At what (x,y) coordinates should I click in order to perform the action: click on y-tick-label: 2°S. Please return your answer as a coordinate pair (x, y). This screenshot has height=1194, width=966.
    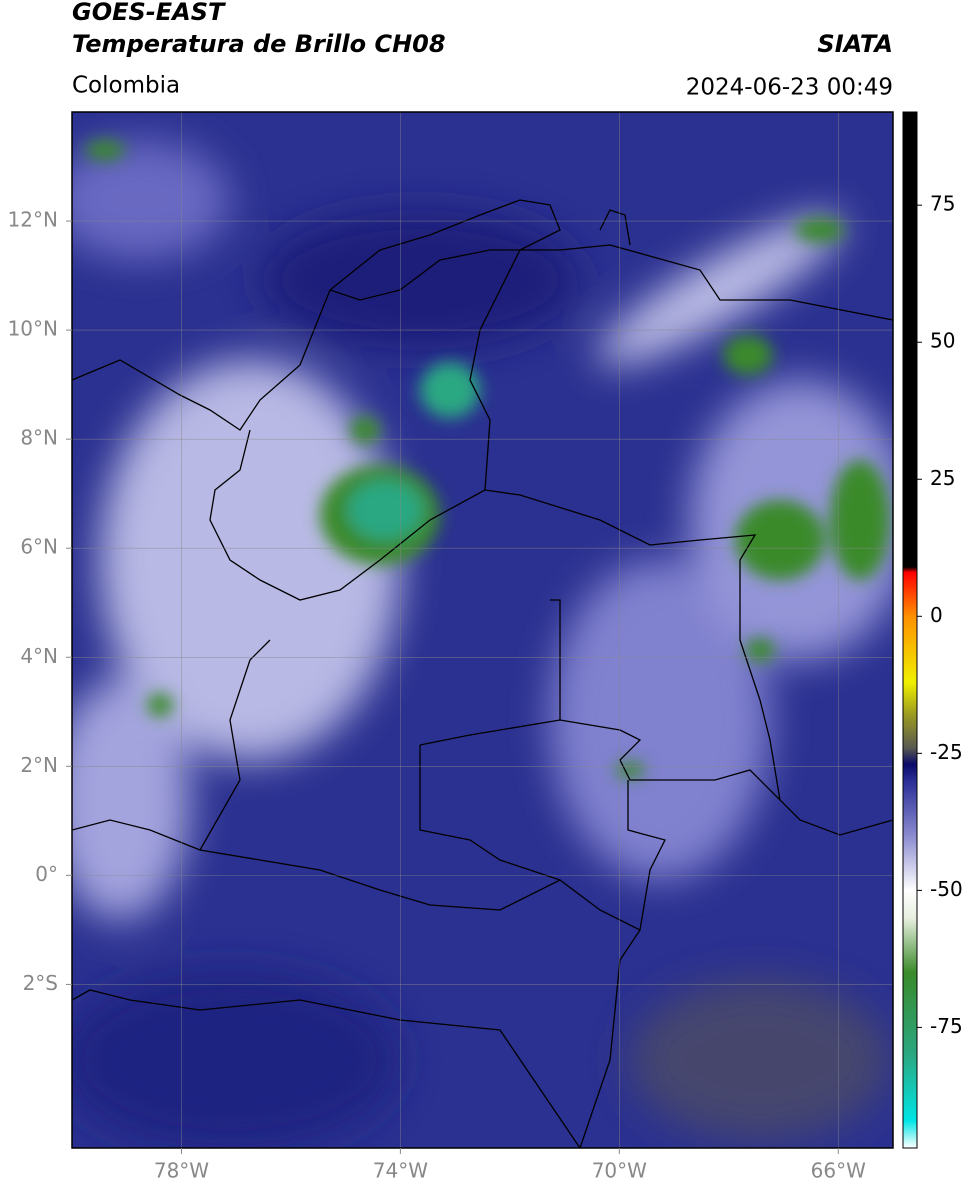
    Looking at the image, I should click on (40, 983).